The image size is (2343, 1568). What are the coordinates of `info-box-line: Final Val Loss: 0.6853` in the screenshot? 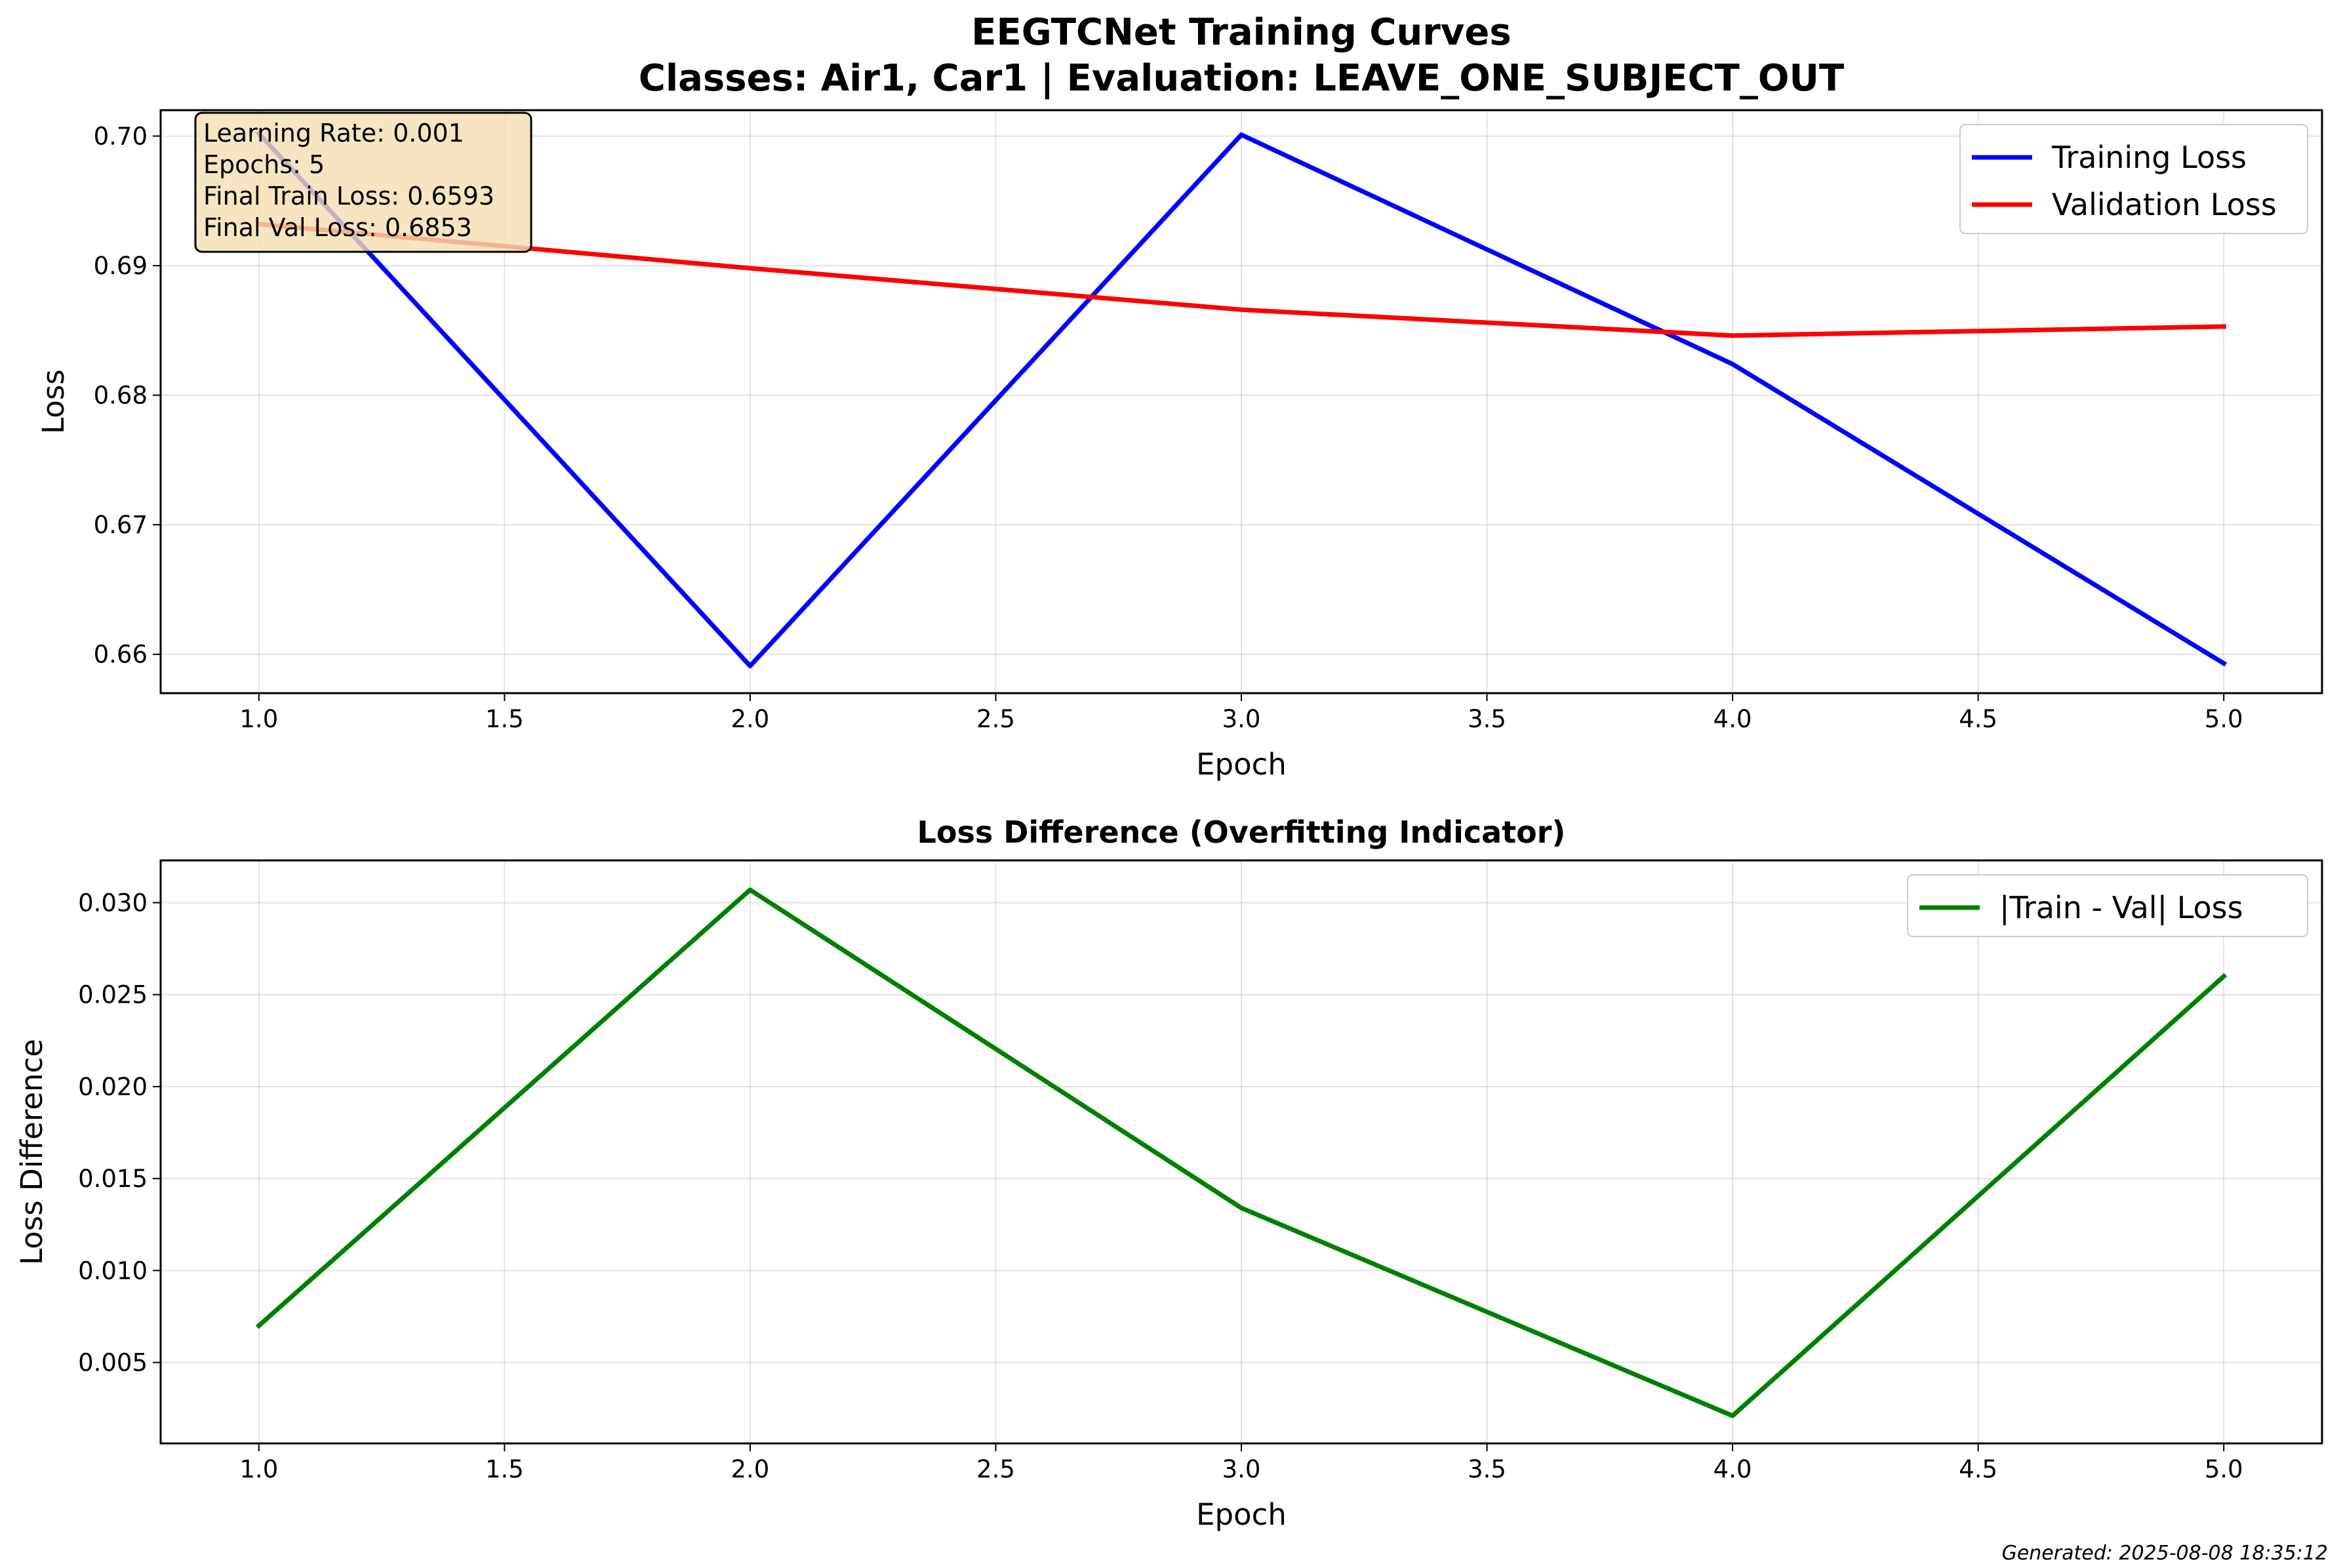 It's located at (338, 227).